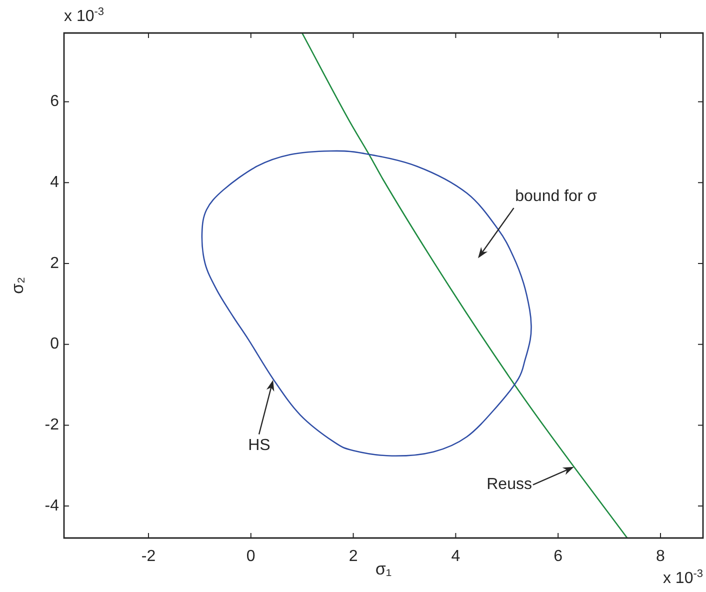 This screenshot has height=592, width=706. What do you see at coordinates (353, 557) in the screenshot?
I see `x-tick-label: 2` at bounding box center [353, 557].